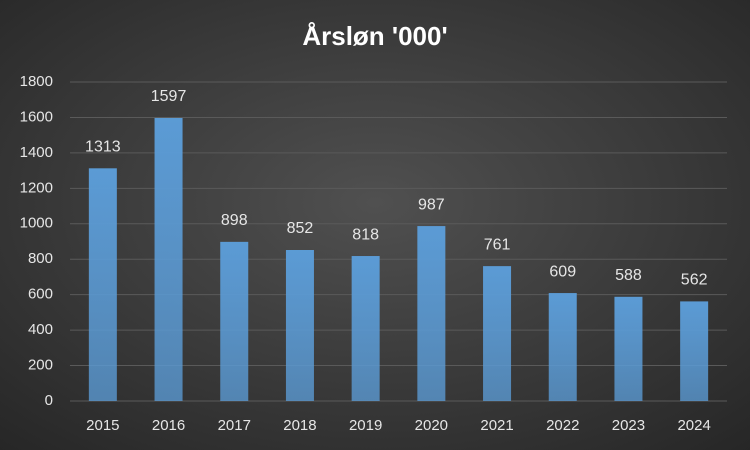 This screenshot has height=450, width=750. What do you see at coordinates (234, 220) in the screenshot?
I see `data-label: 898` at bounding box center [234, 220].